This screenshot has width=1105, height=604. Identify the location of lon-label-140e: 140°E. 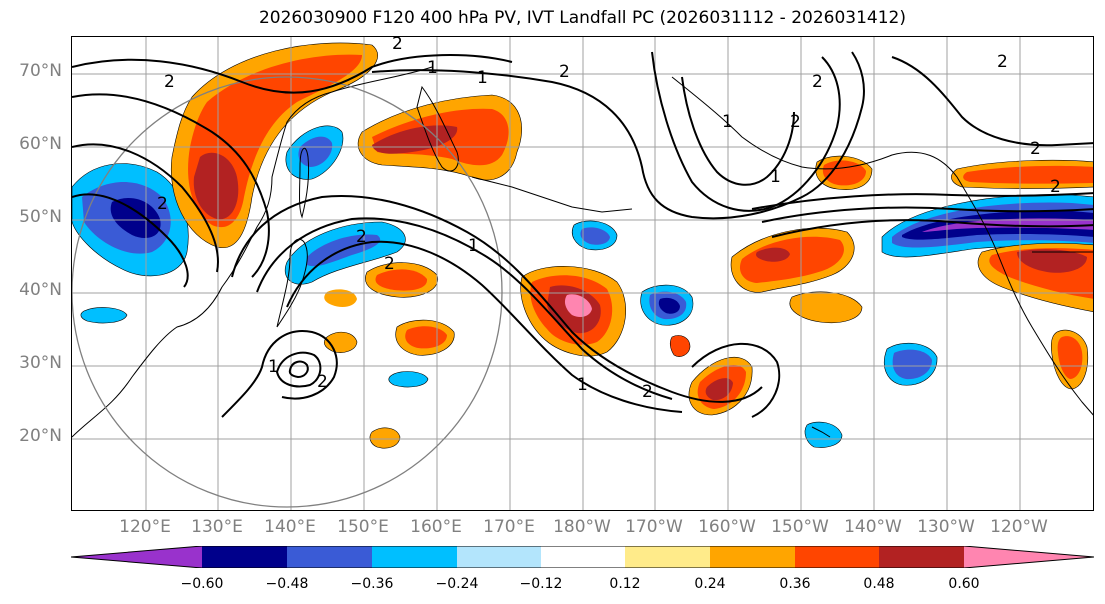
(290, 527).